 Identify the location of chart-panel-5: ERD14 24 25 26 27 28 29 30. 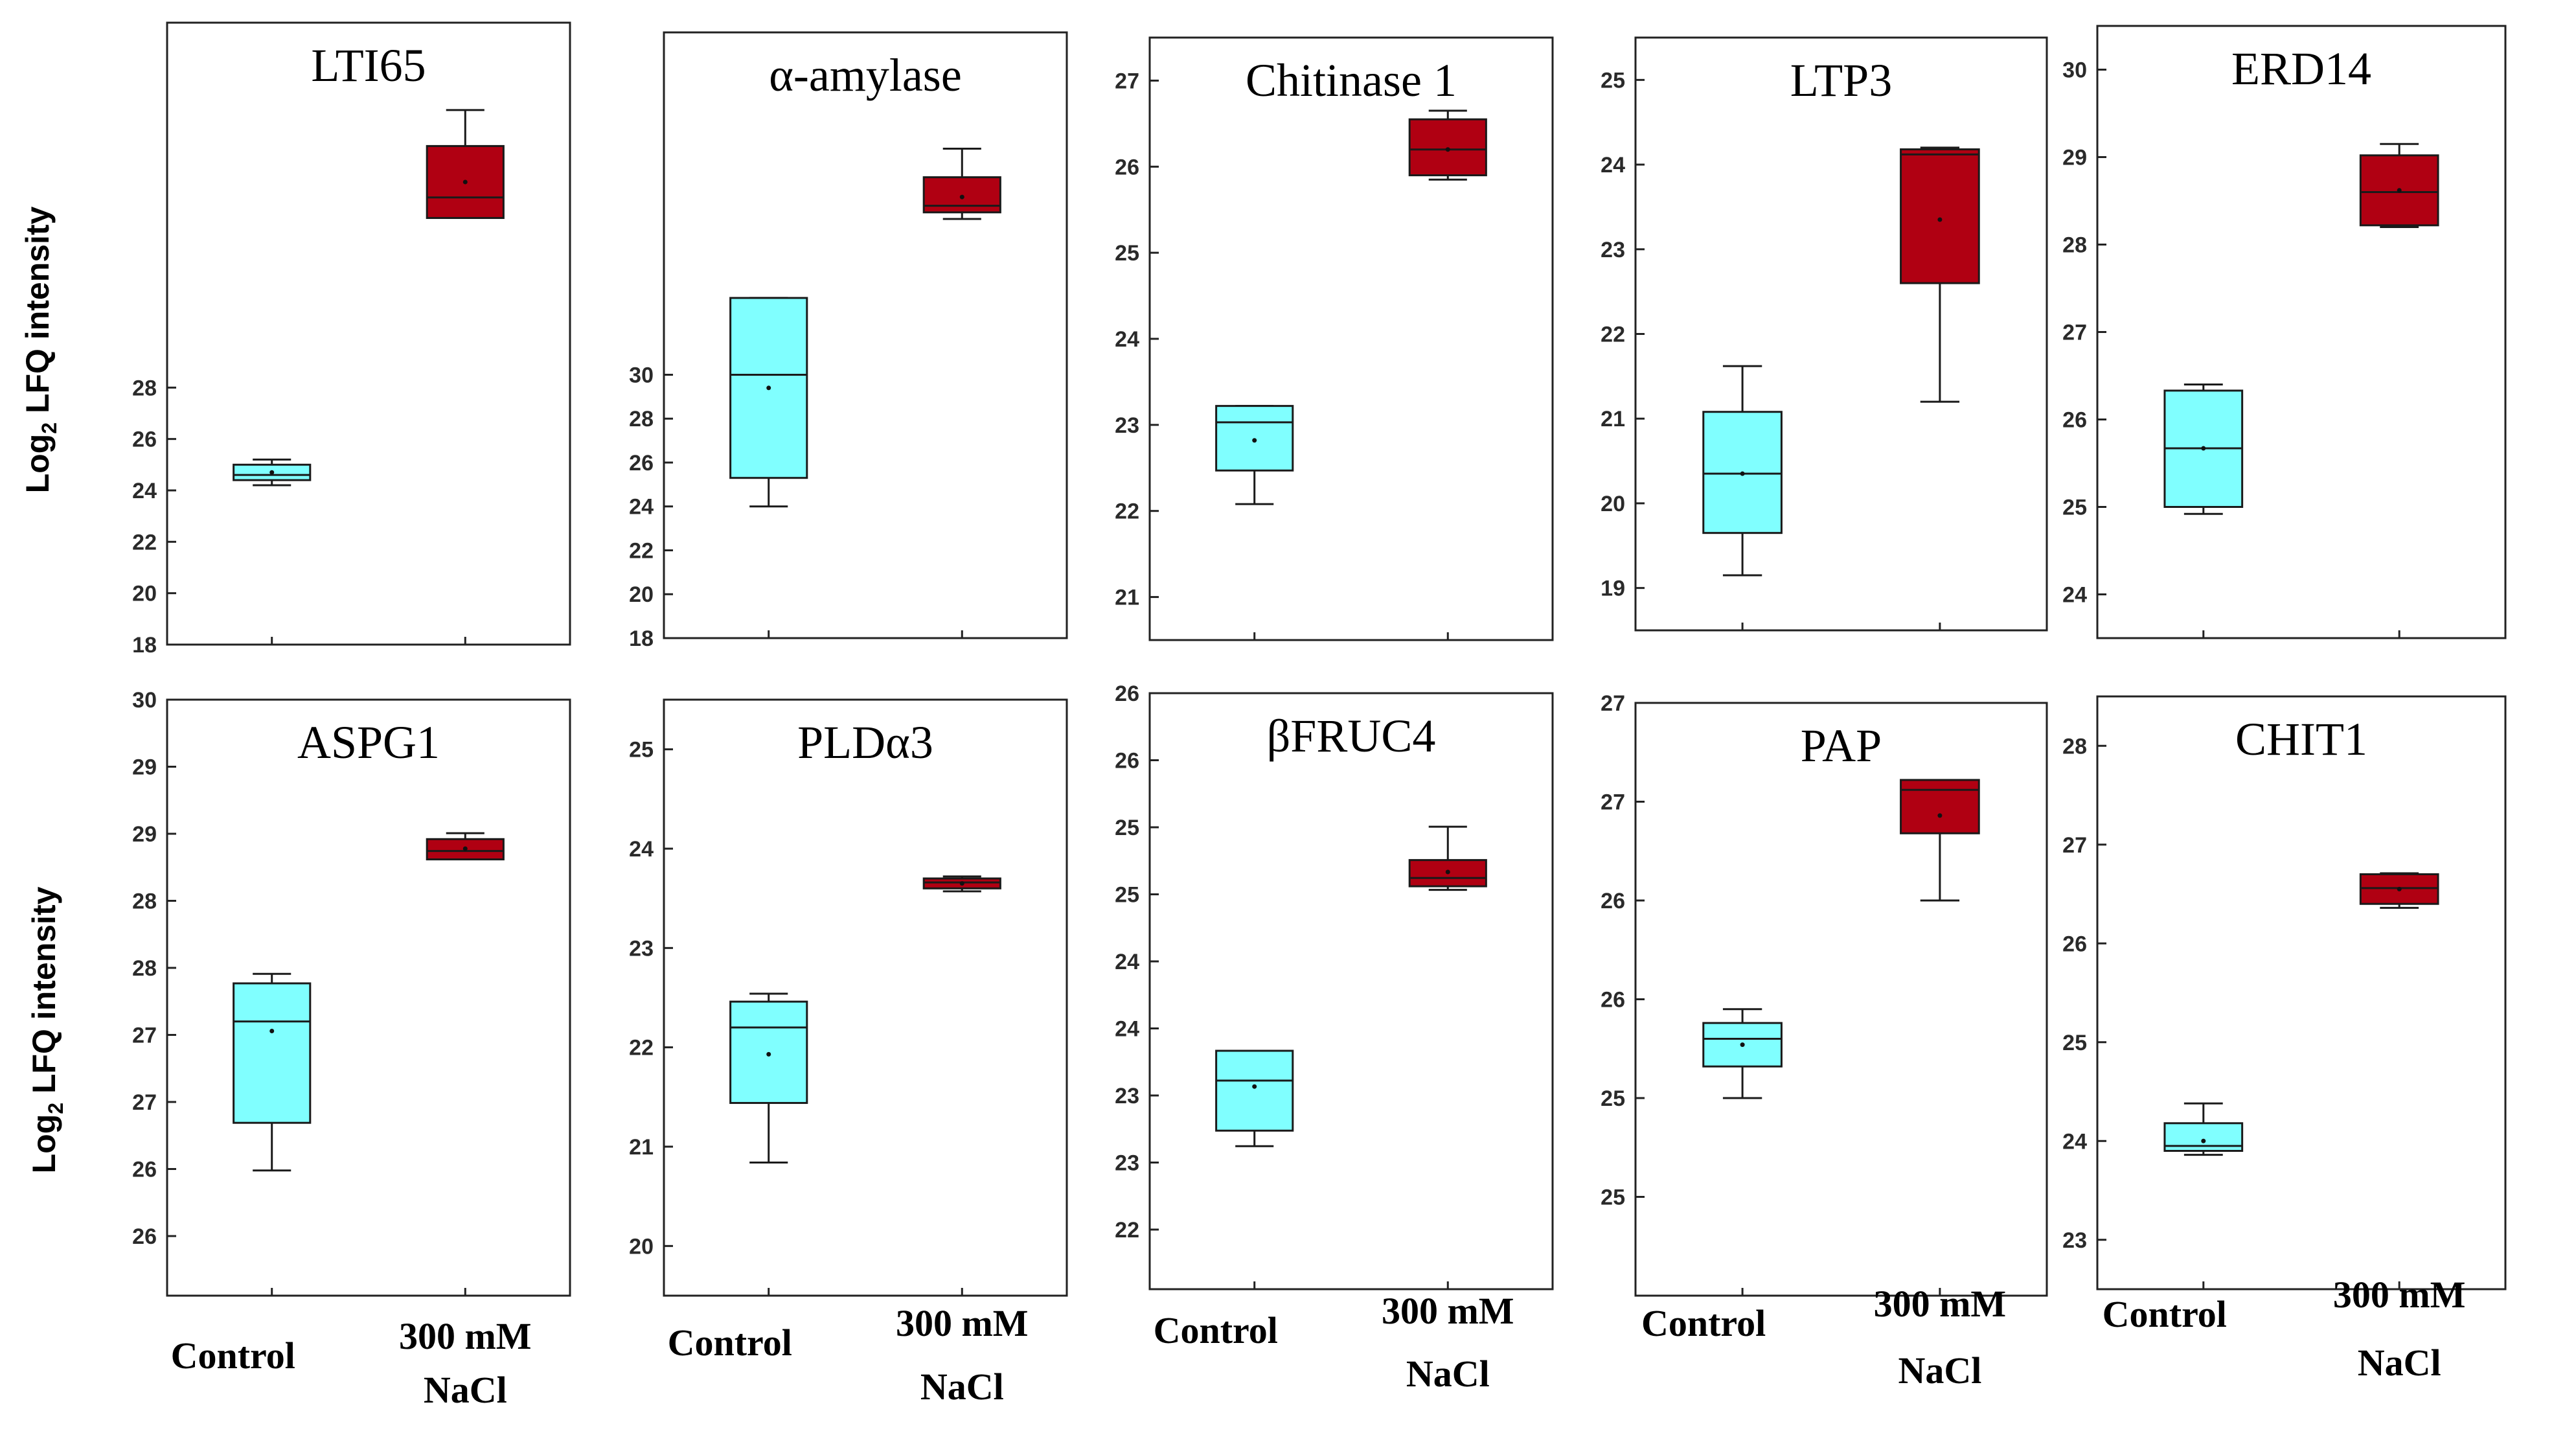
(2284, 332).